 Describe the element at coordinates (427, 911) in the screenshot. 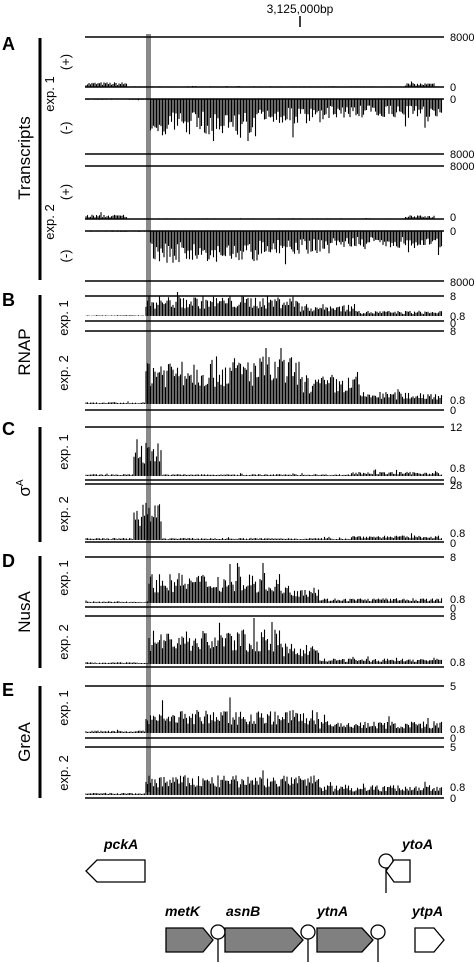

I see `gene-label: ytpA` at that location.